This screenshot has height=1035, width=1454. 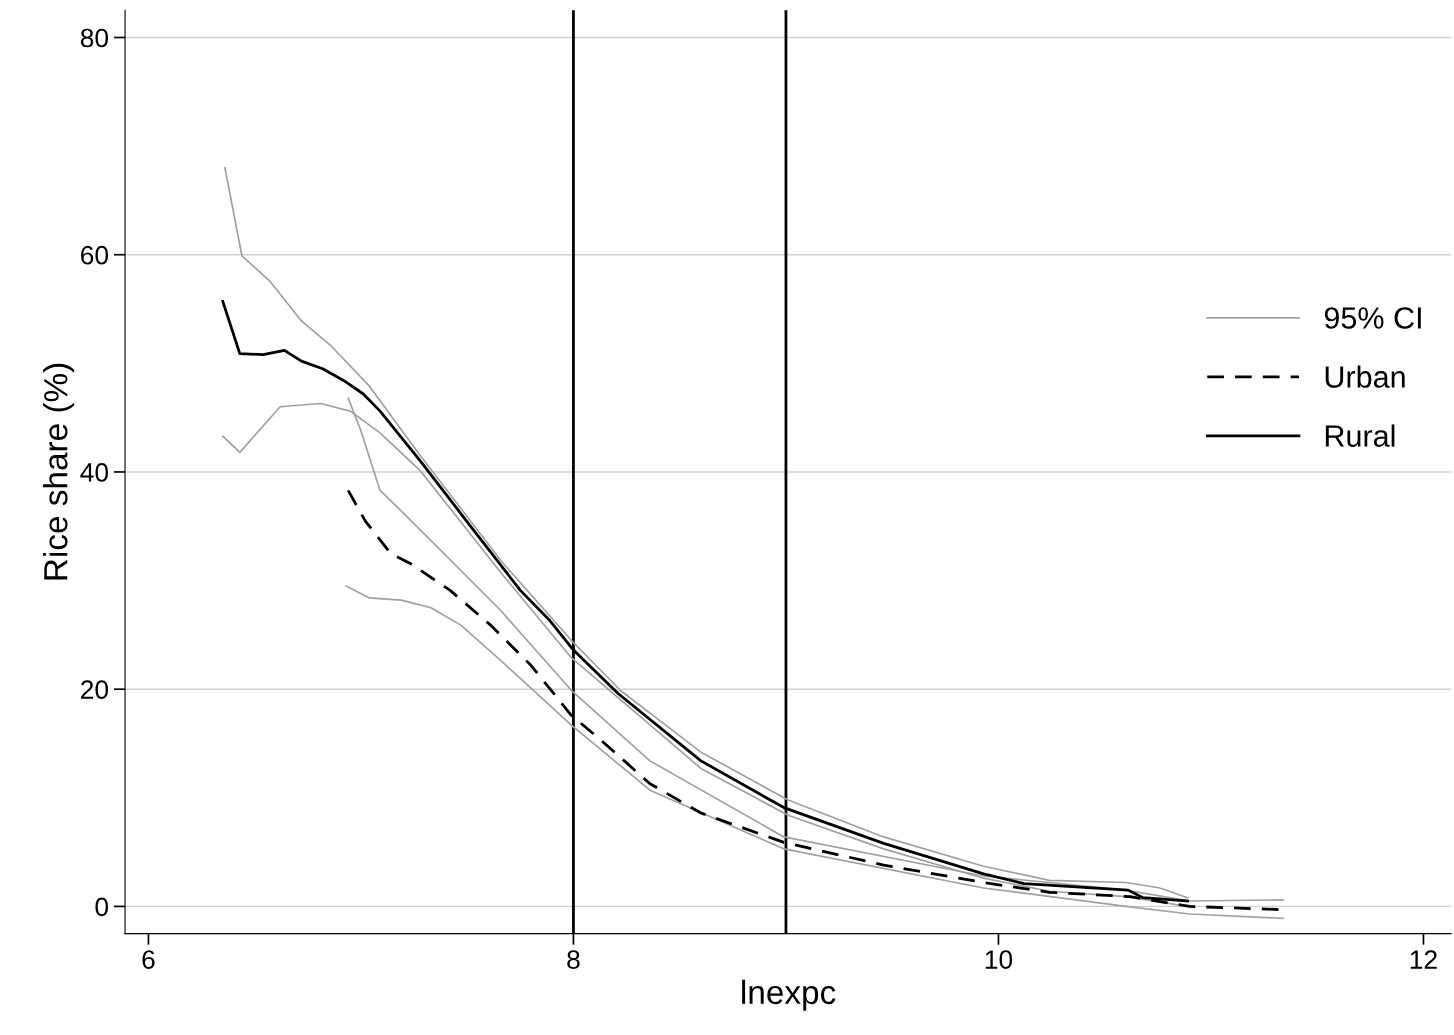 I want to click on legend-label: Rural, so click(x=1360, y=435).